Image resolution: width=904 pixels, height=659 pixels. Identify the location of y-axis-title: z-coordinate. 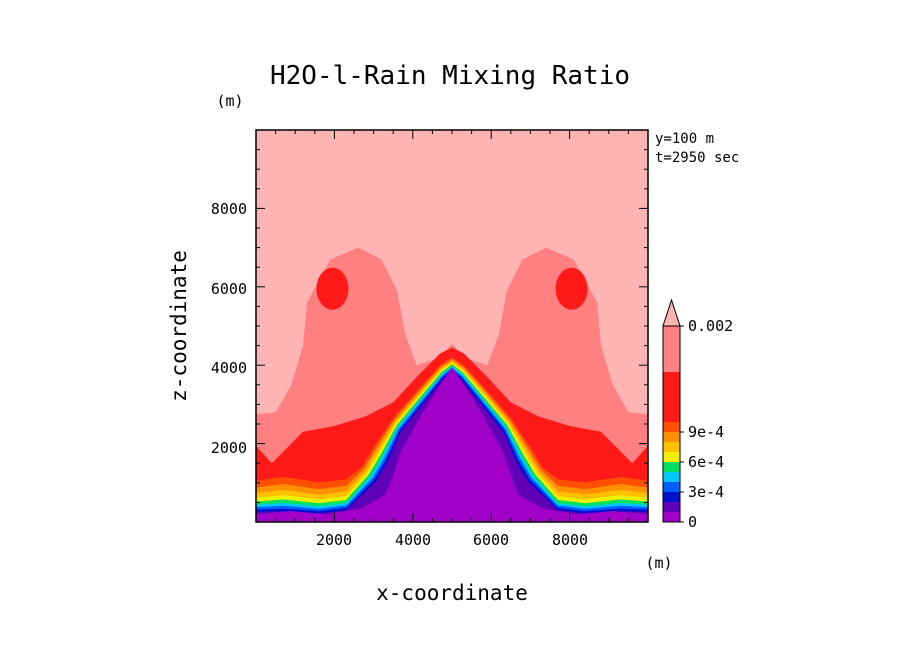
(179, 326).